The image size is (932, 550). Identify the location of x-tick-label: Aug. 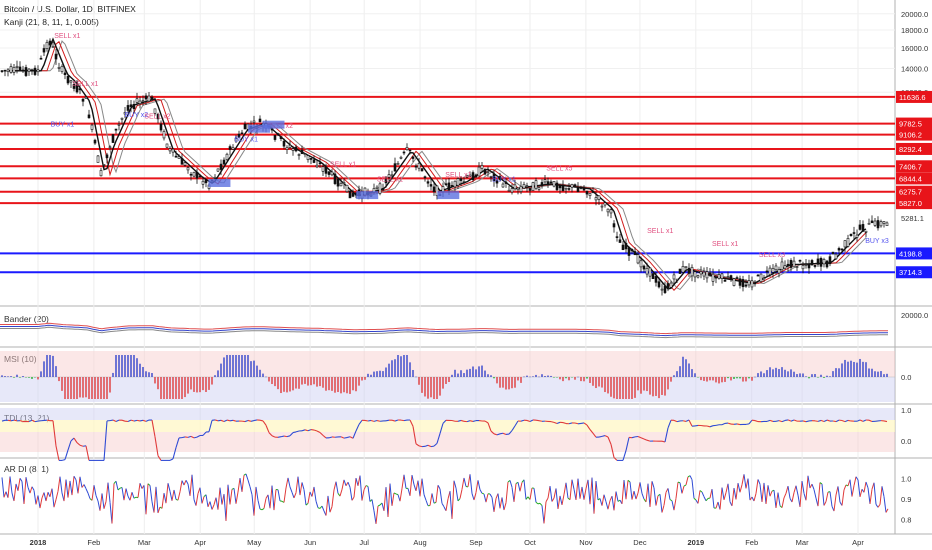
(419, 542).